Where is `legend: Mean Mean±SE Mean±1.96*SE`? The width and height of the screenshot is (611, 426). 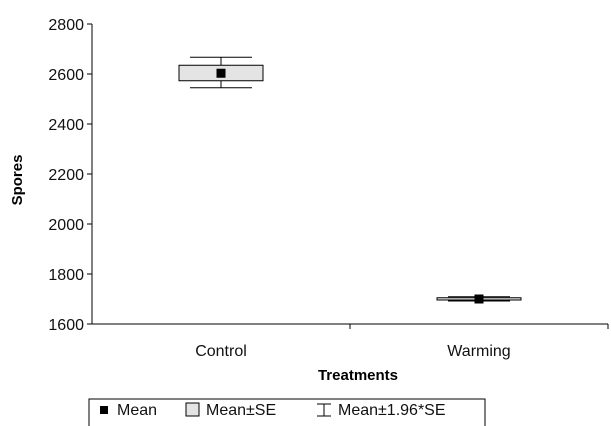
legend: Mean Mean±SE Mean±1.96*SE is located at coordinates (287, 412).